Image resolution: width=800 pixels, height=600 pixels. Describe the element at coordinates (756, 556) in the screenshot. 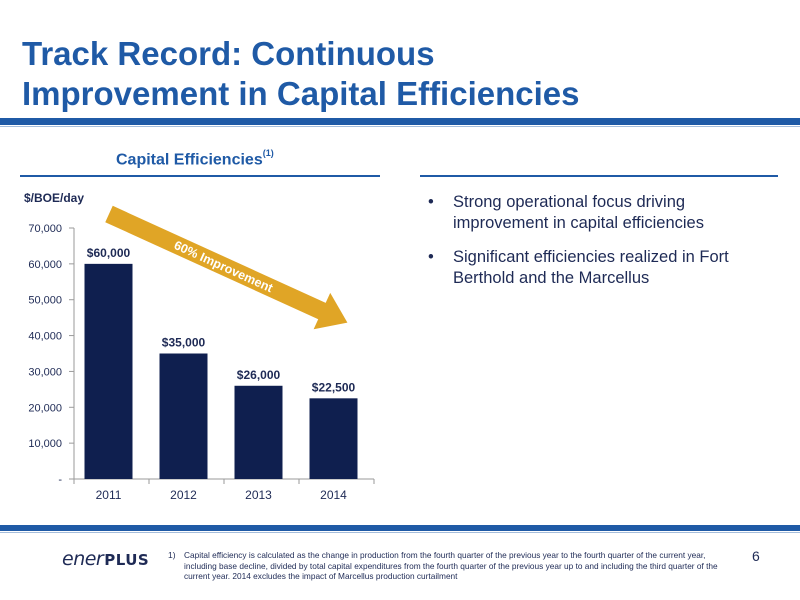

I see `page-number: 6` at that location.